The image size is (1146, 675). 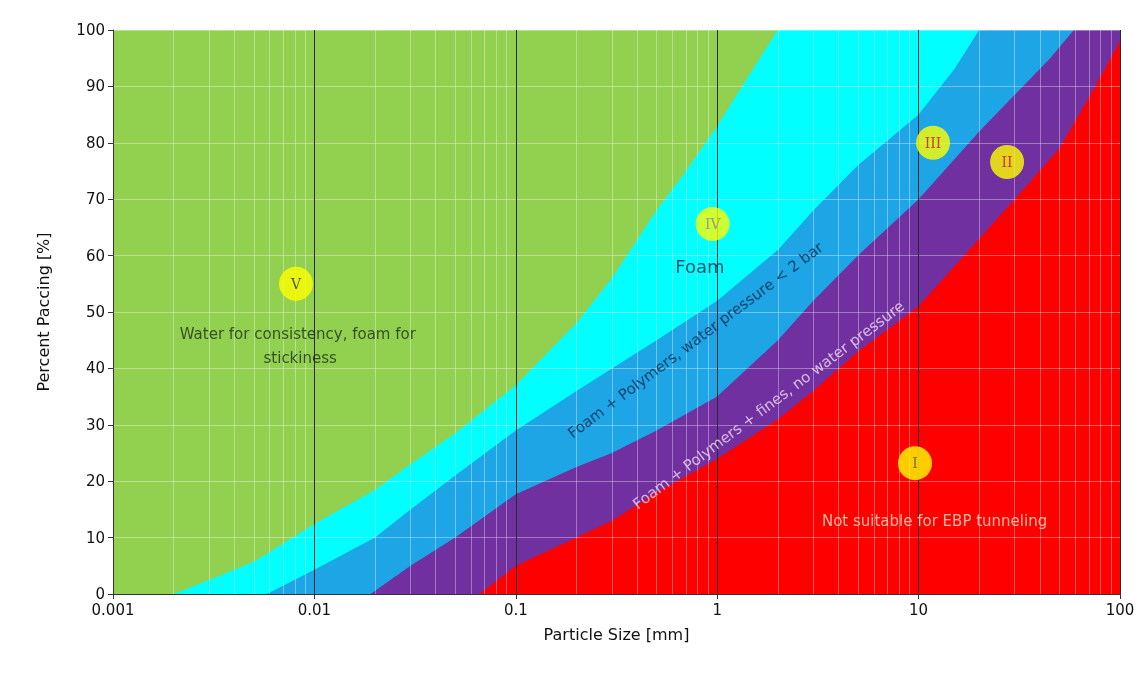 What do you see at coordinates (95, 424) in the screenshot?
I see `y-tick-label: 30` at bounding box center [95, 424].